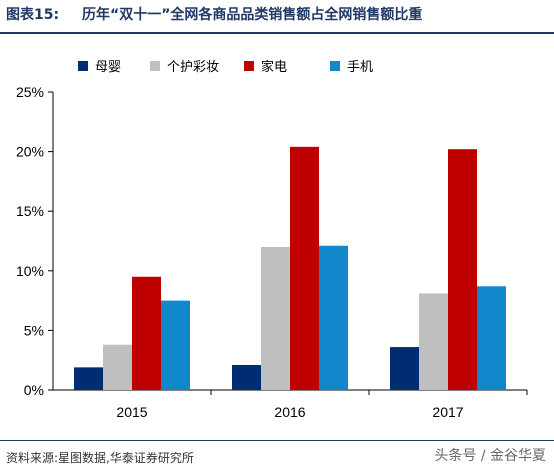  Describe the element at coordinates (447, 412) in the screenshot. I see `x-tick-label-2: 2017` at that location.